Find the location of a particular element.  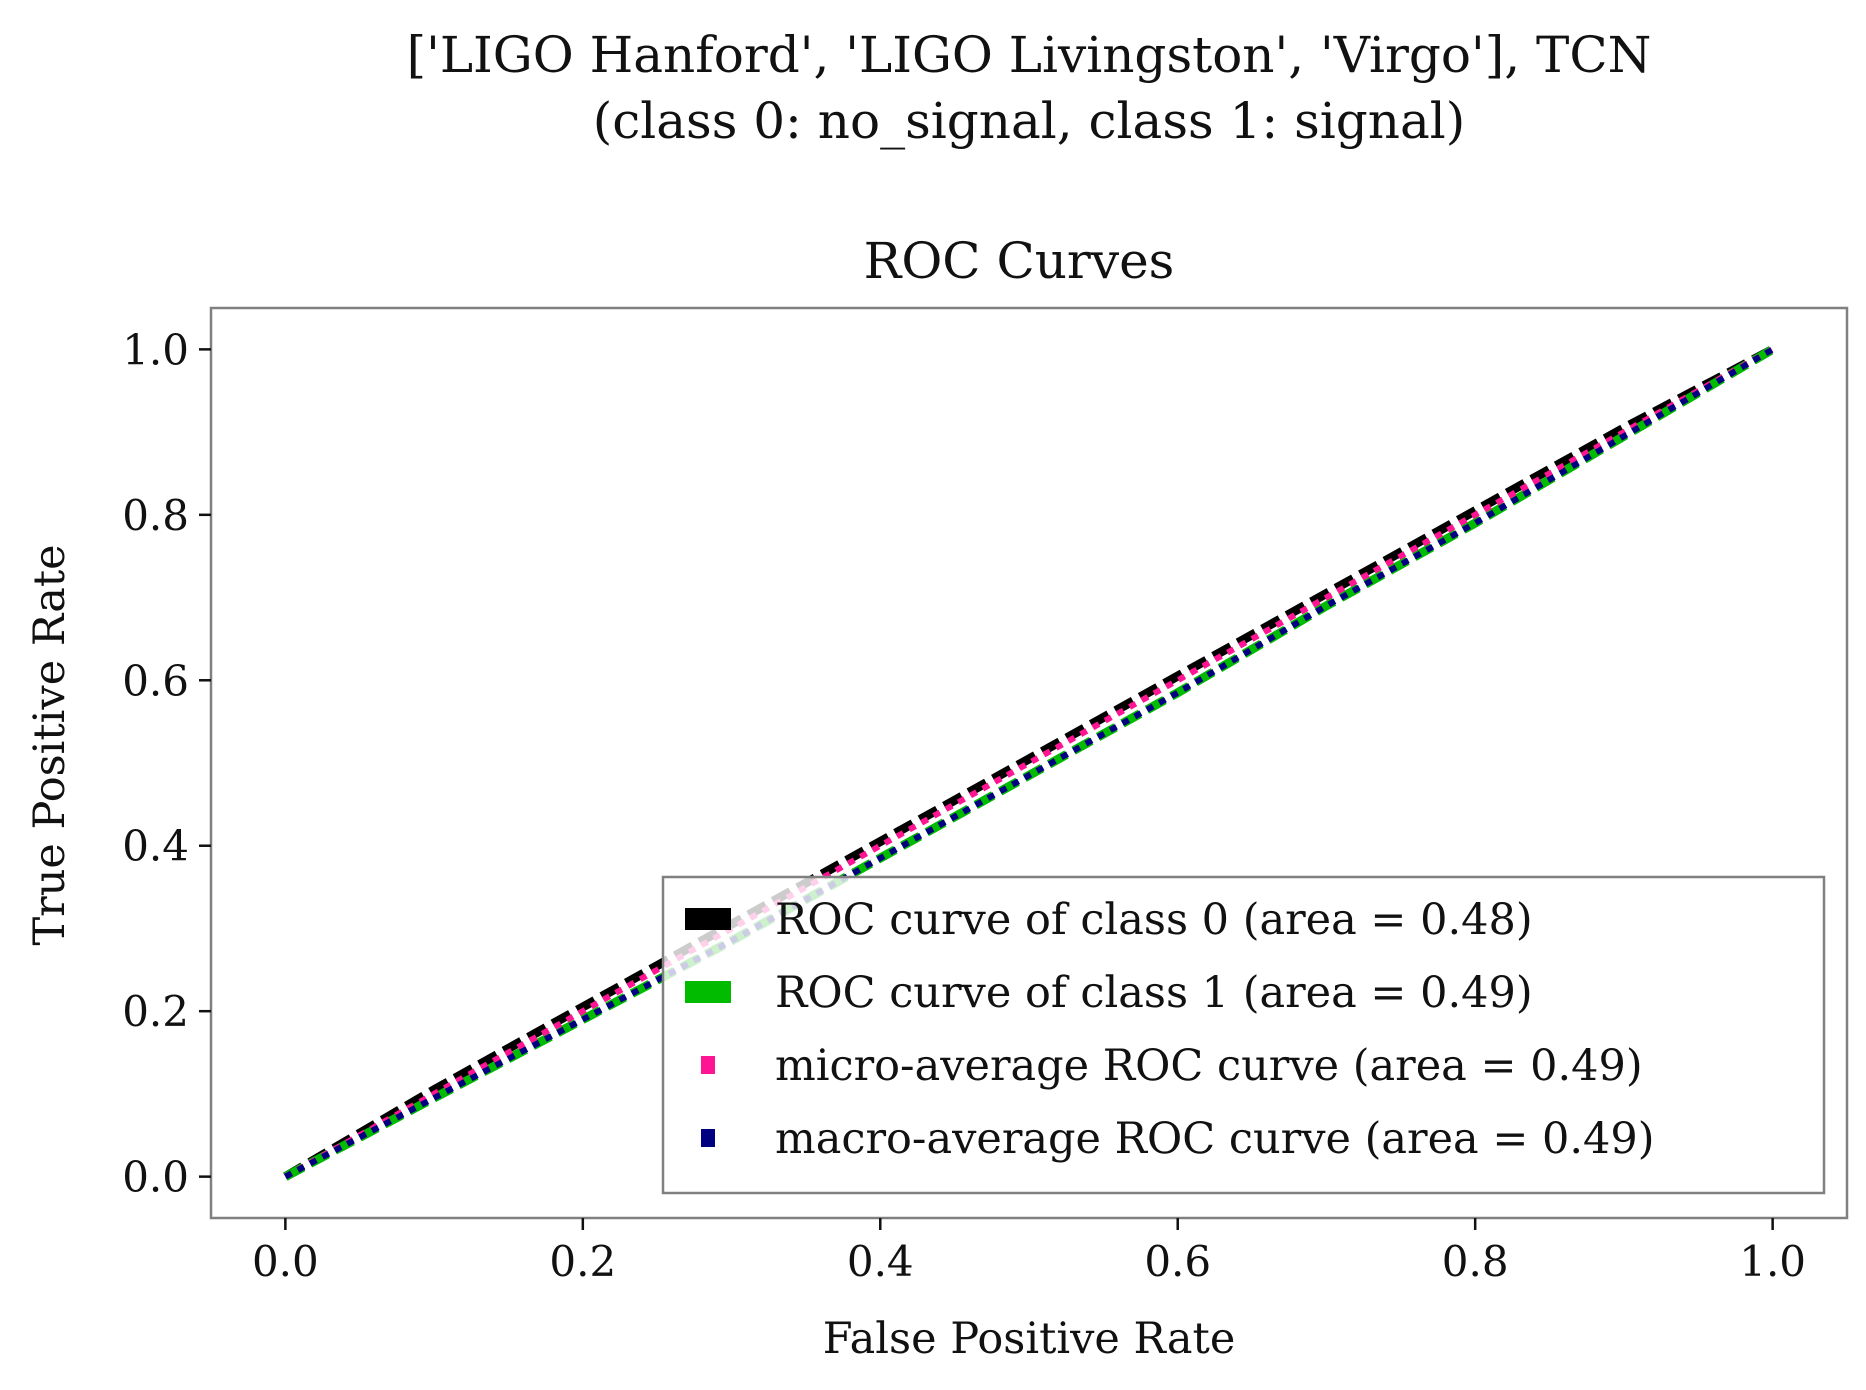

x-tick-label-2: 0.4 is located at coordinates (880, 1261).